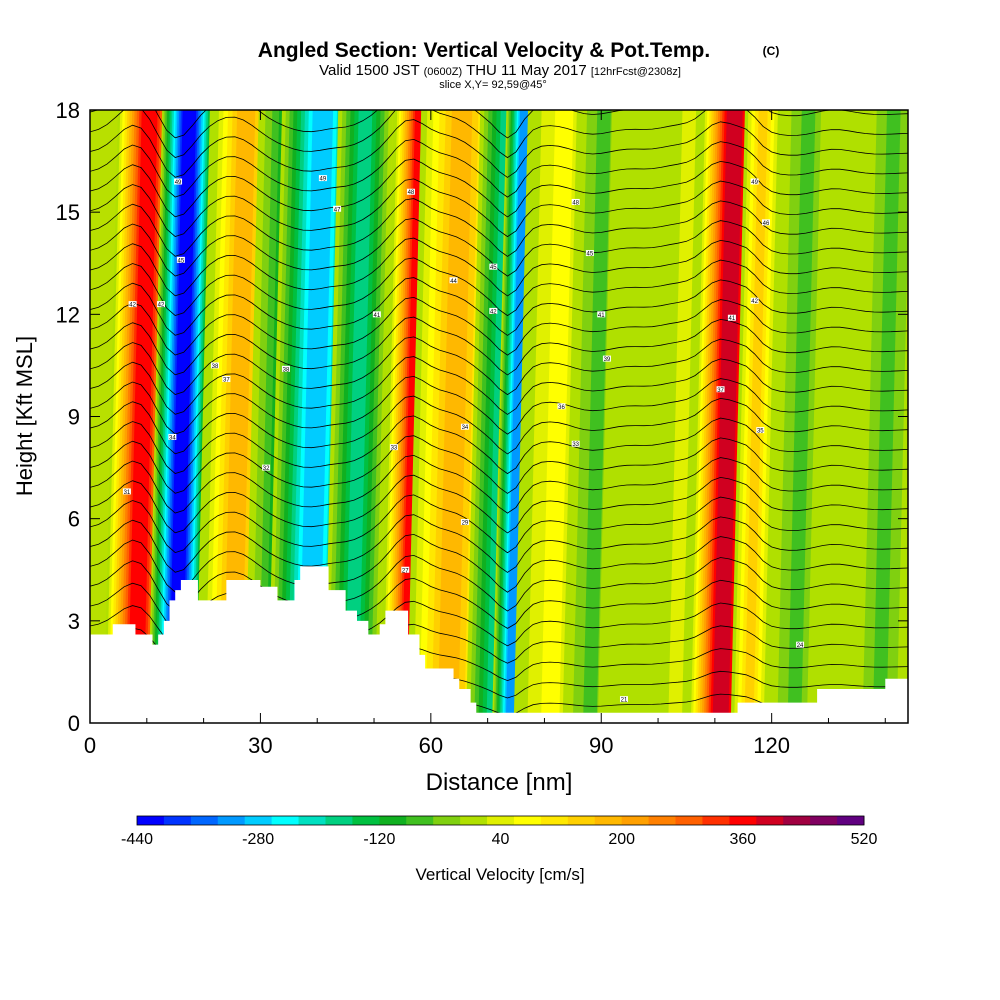 This screenshot has width=1000, height=1000. I want to click on theta-label-text: 32, so click(266, 469).